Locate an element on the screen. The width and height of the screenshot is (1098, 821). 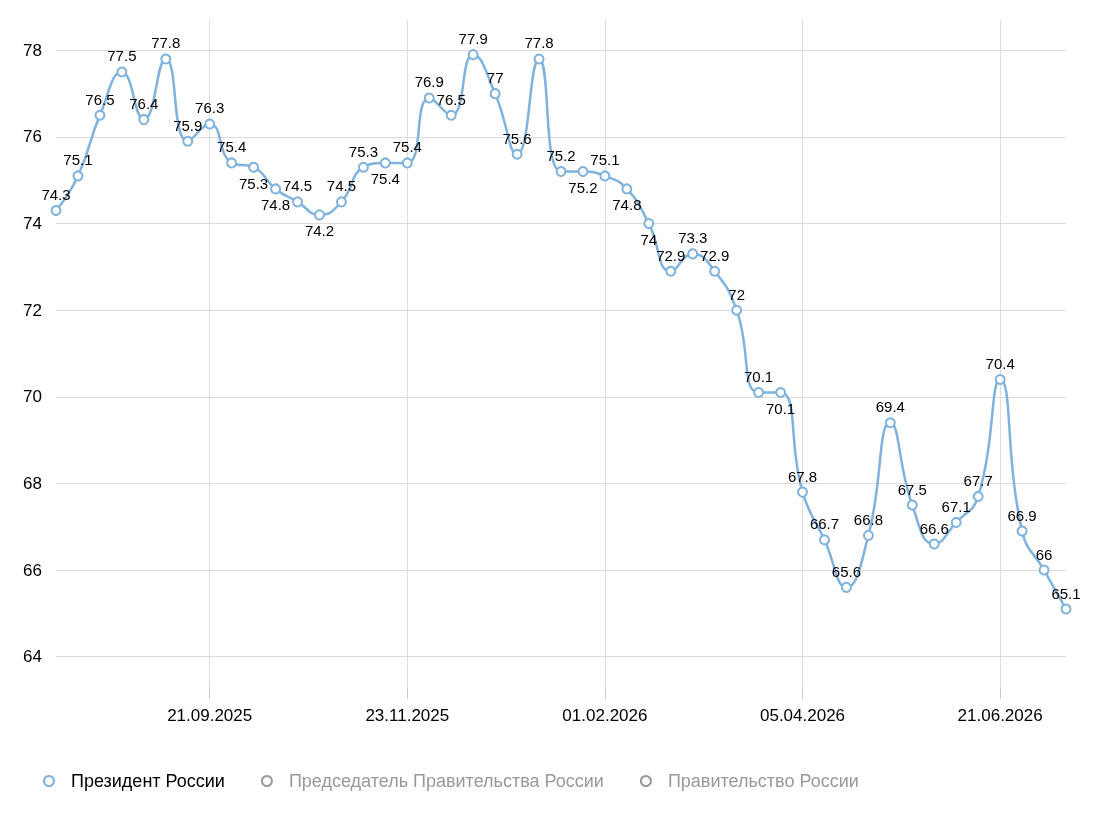
y-tick-label: 64 is located at coordinates (32, 657).